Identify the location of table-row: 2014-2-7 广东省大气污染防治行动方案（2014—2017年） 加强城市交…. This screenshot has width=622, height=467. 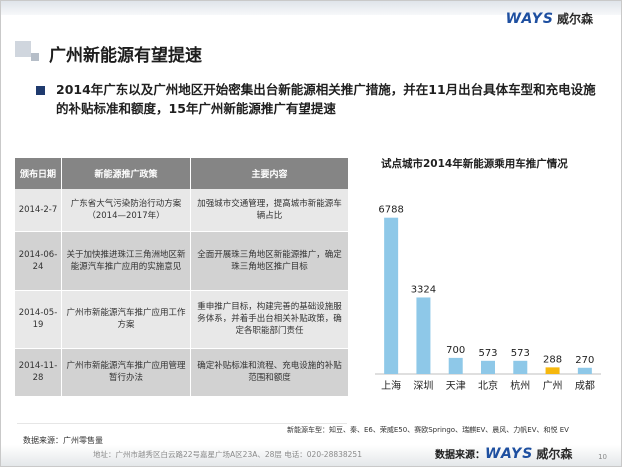
(182, 210).